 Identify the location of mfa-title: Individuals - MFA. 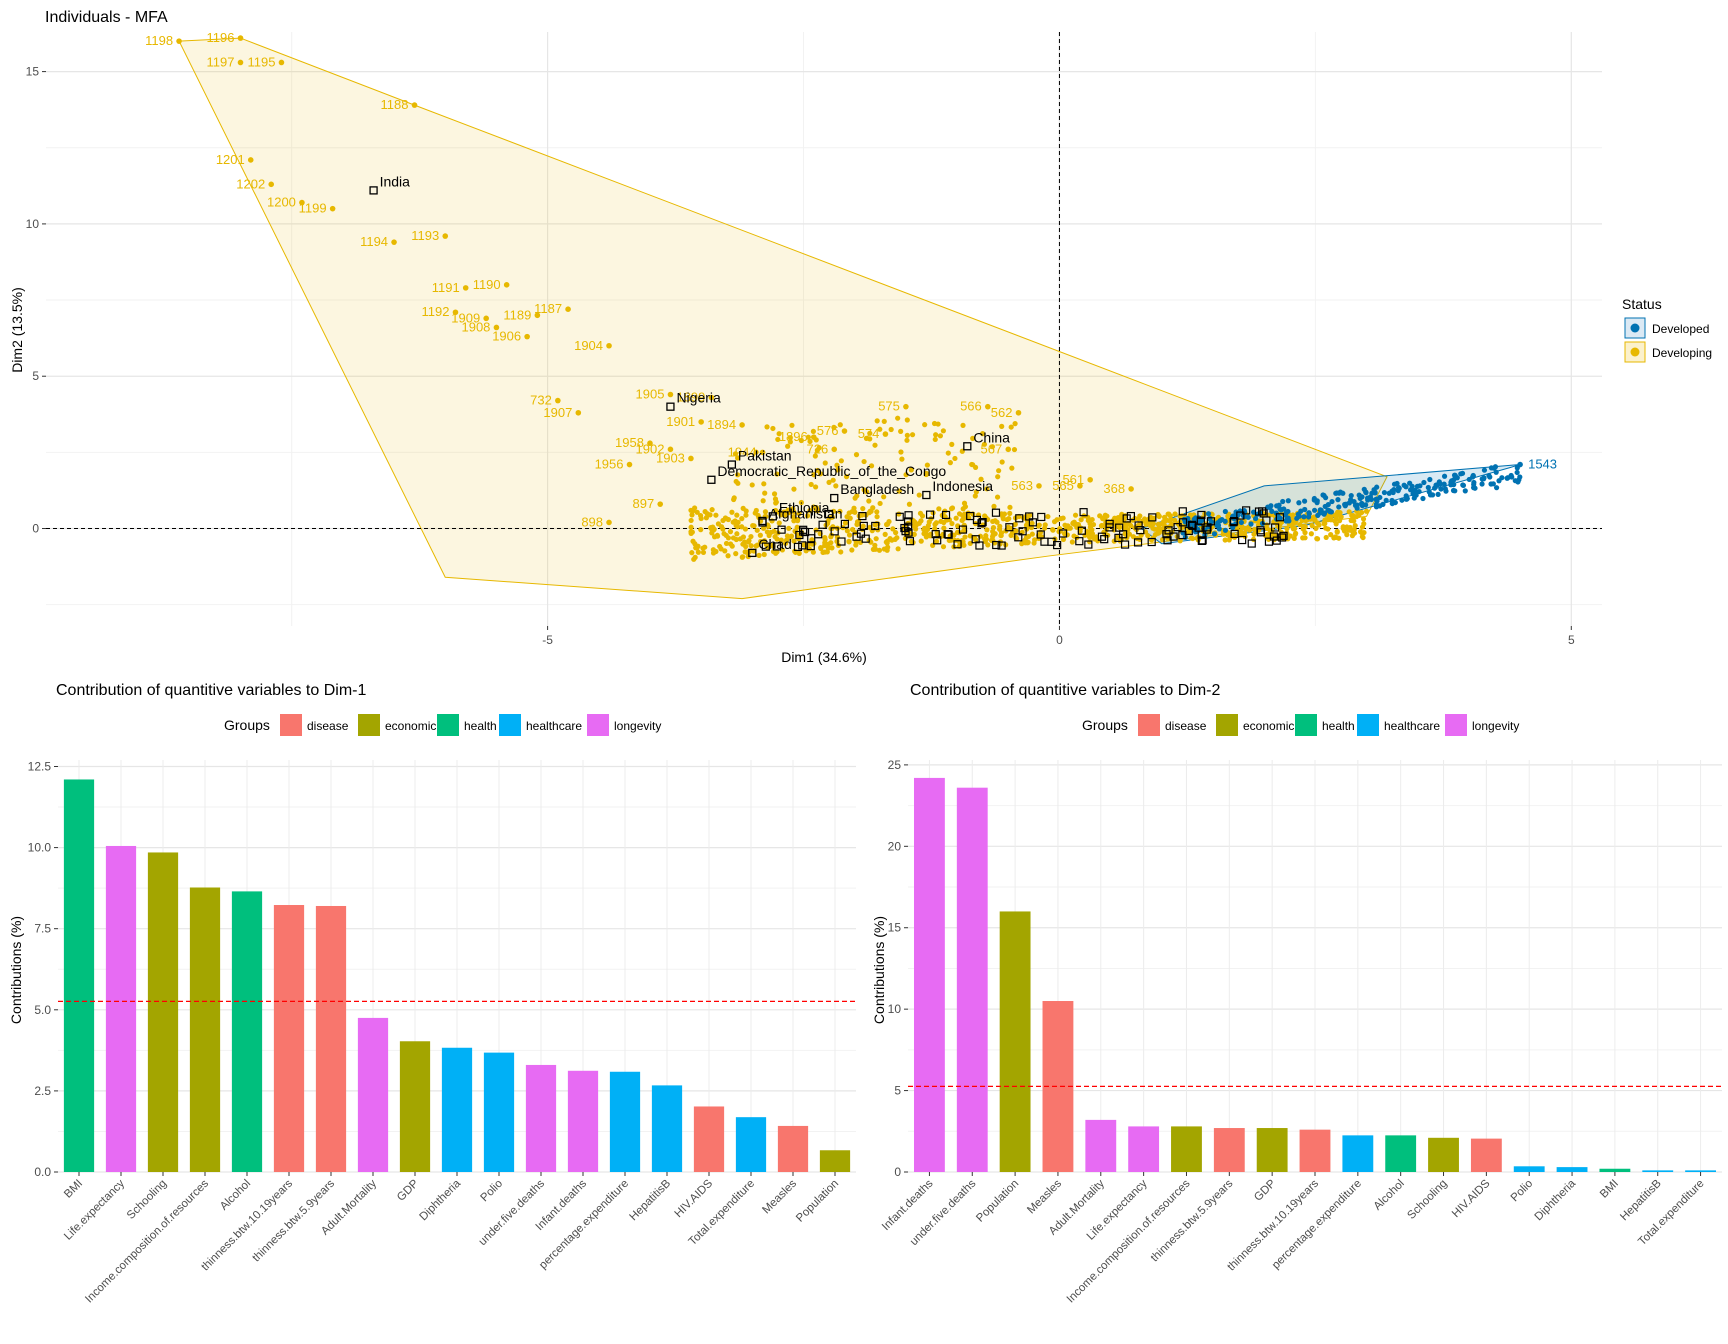
(106, 17).